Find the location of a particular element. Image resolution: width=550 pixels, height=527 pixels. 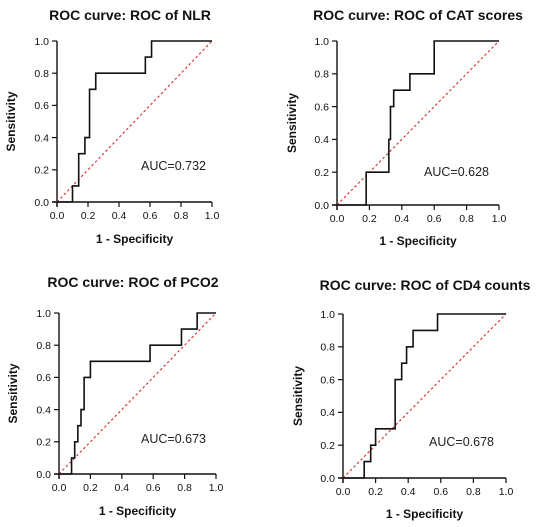

chart-title: ROC curve: ROC of CD4 counts is located at coordinates (425, 285).